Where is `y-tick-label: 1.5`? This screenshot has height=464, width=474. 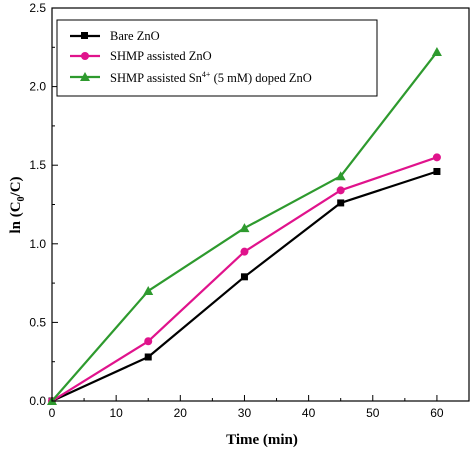
y-tick-label: 1.5 is located at coordinates (37, 165).